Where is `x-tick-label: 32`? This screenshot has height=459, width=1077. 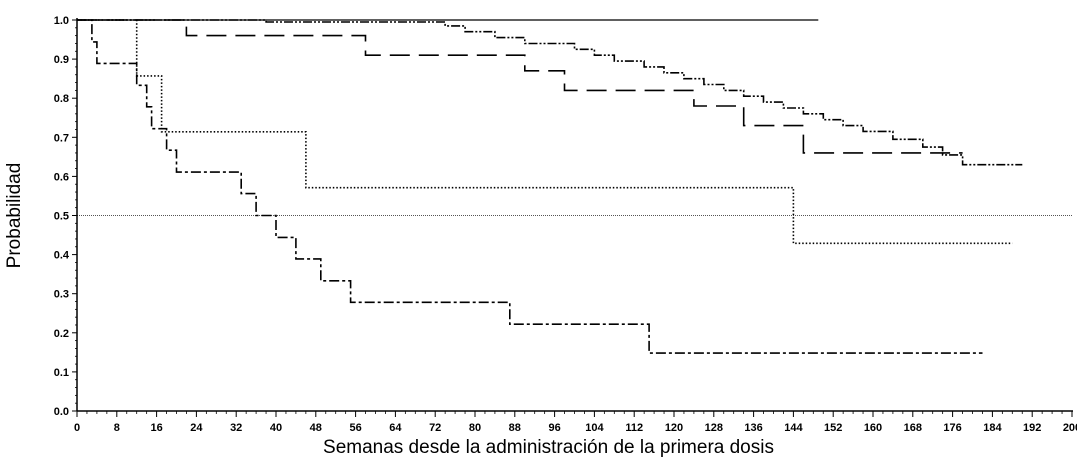 x-tick-label: 32 is located at coordinates (236, 428).